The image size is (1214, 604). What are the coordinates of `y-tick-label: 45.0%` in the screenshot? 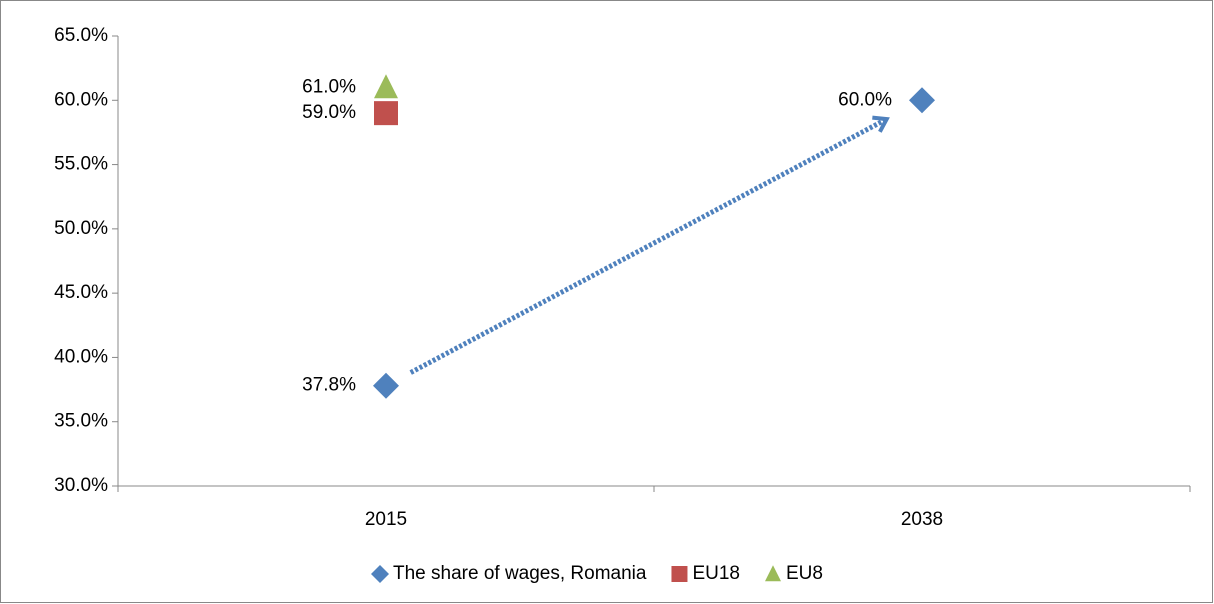 It's located at (81, 292).